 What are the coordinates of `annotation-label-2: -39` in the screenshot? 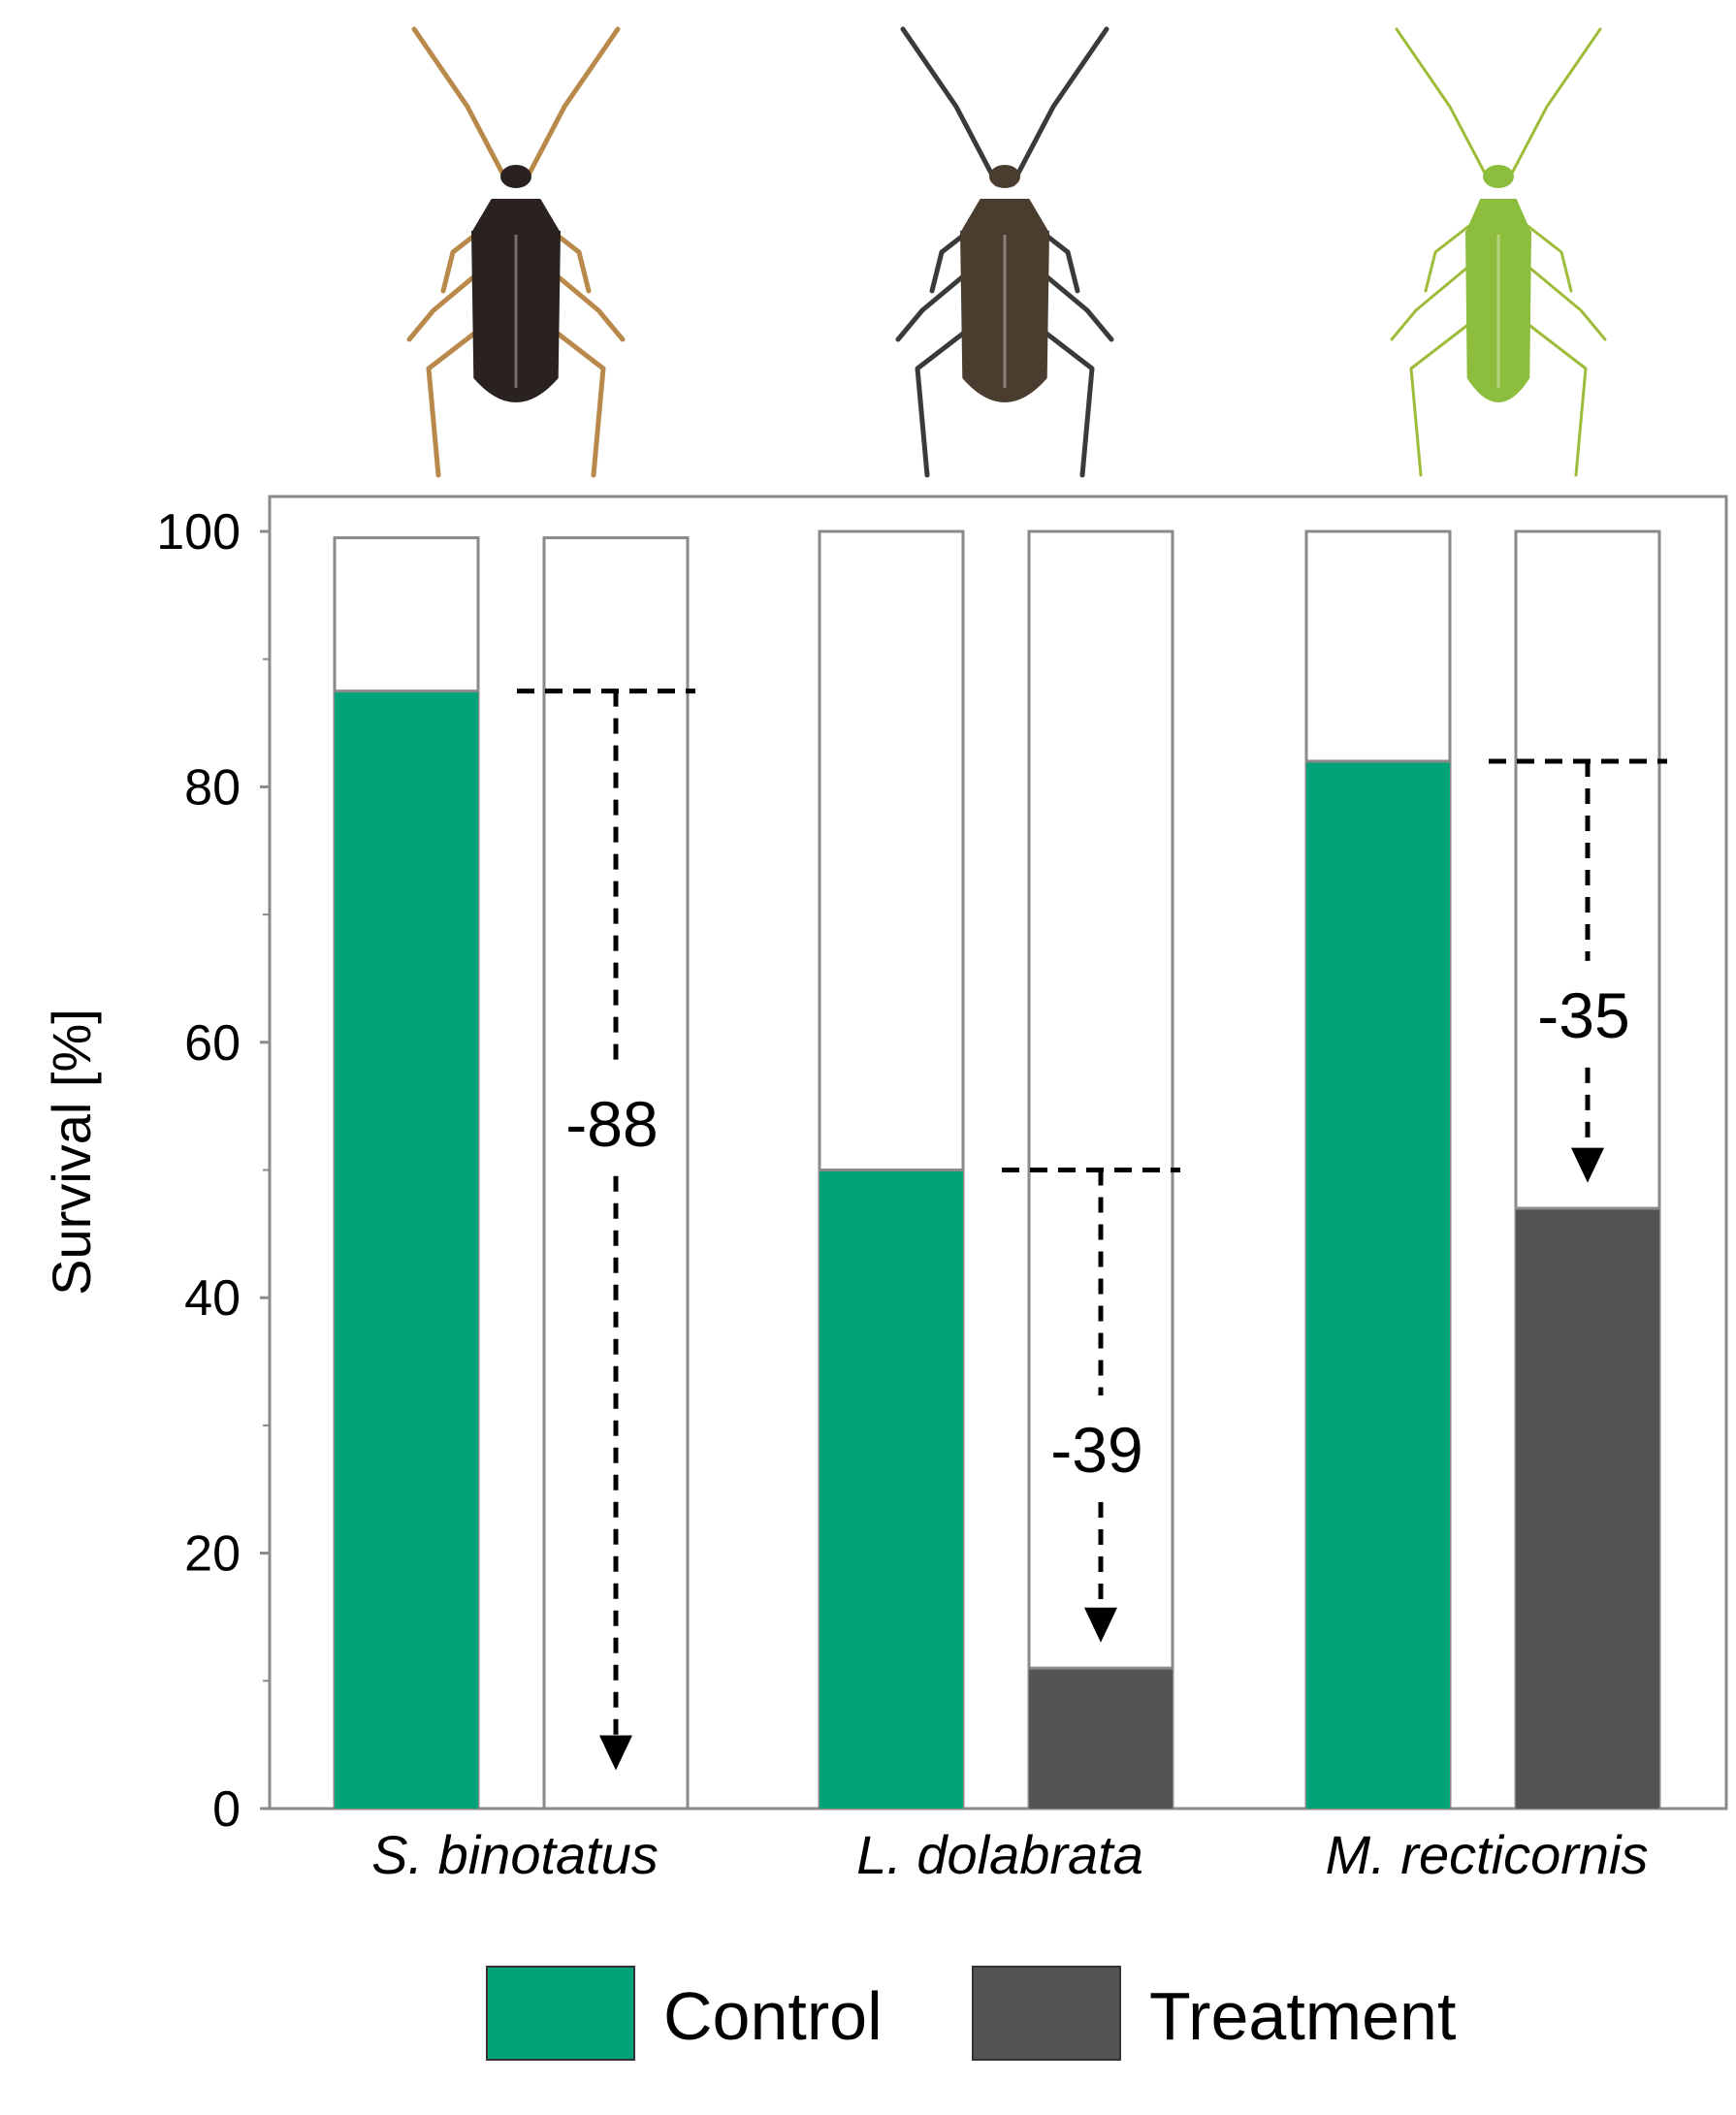 It's located at (1096, 1450).